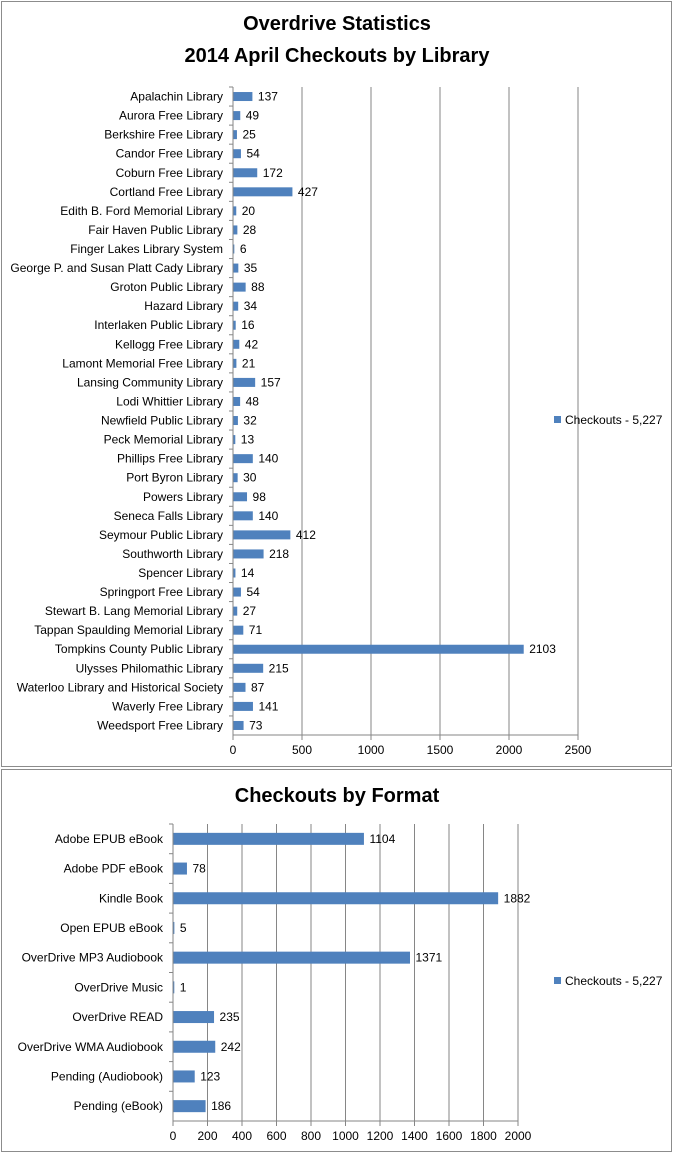 Image resolution: width=674 pixels, height=1153 pixels. Describe the element at coordinates (169, 173) in the screenshot. I see `category-label: Coburn Free Library` at that location.